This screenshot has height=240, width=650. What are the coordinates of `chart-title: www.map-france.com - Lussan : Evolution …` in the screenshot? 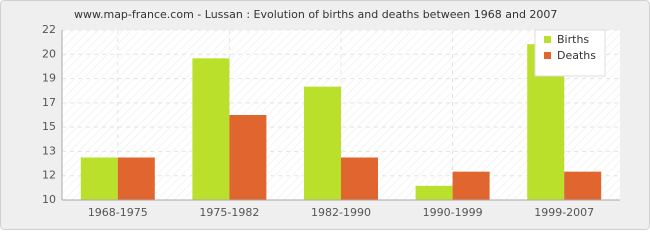 It's located at (315, 14).